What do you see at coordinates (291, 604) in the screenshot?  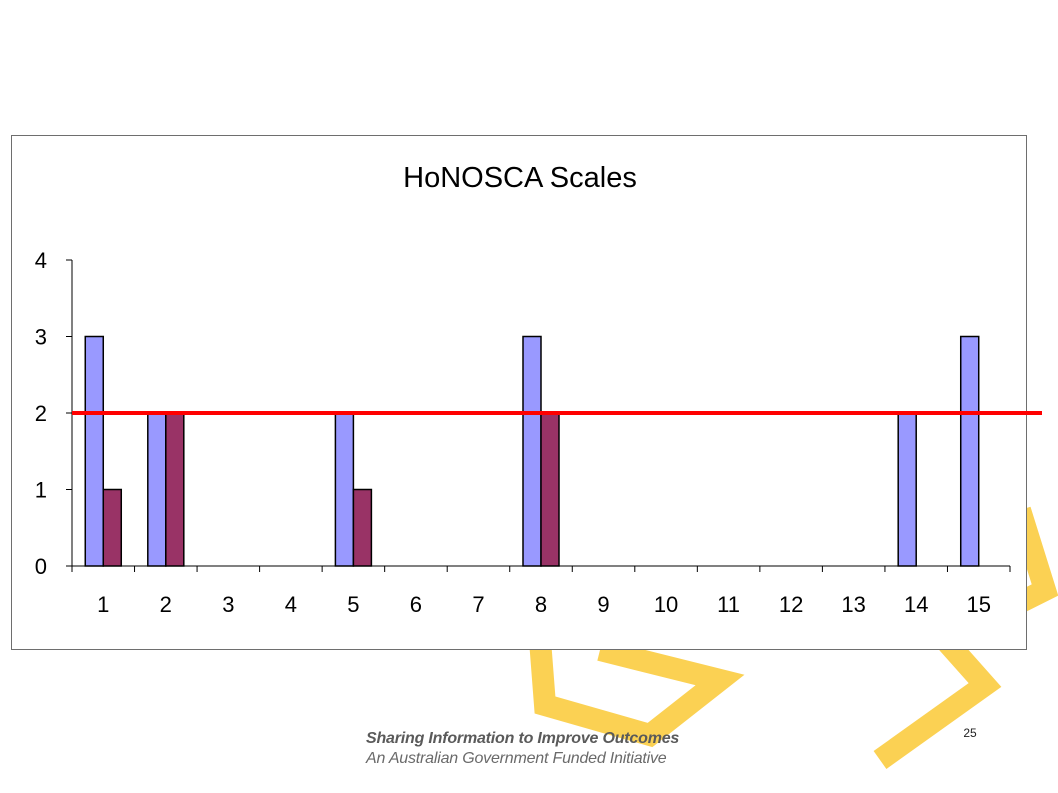 I see `x-tick-label: 4` at bounding box center [291, 604].